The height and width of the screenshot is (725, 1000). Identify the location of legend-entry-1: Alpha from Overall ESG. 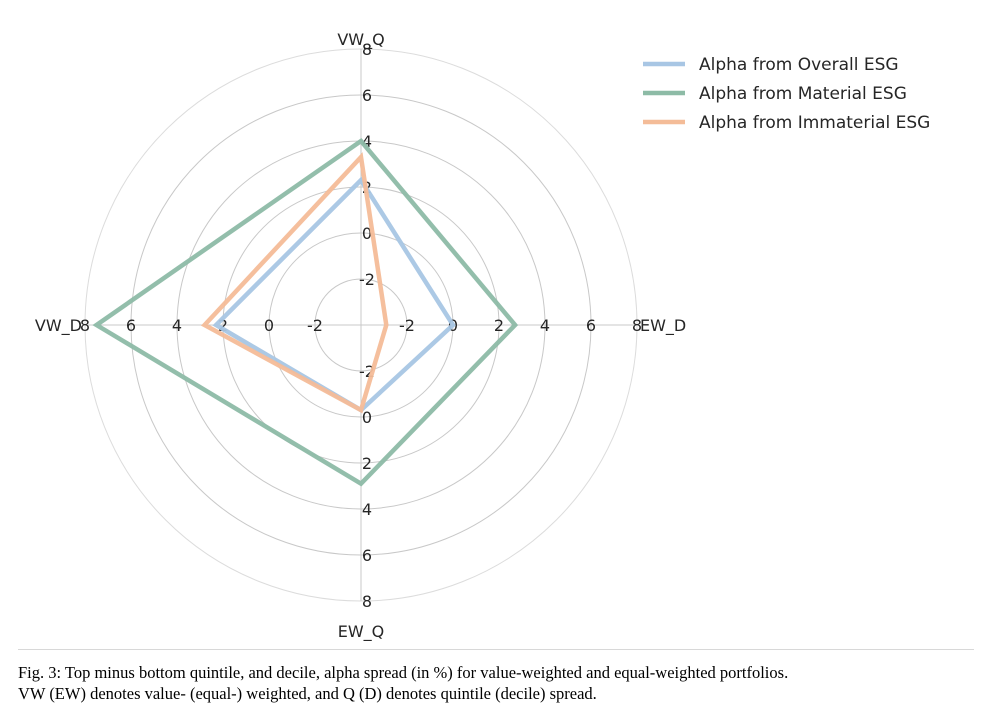
(799, 65).